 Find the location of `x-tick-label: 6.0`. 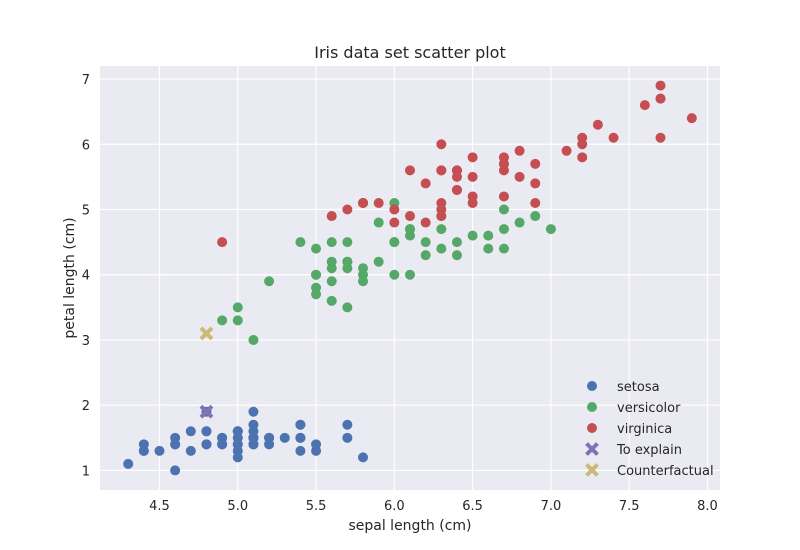

x-tick-label: 6.0 is located at coordinates (394, 506).